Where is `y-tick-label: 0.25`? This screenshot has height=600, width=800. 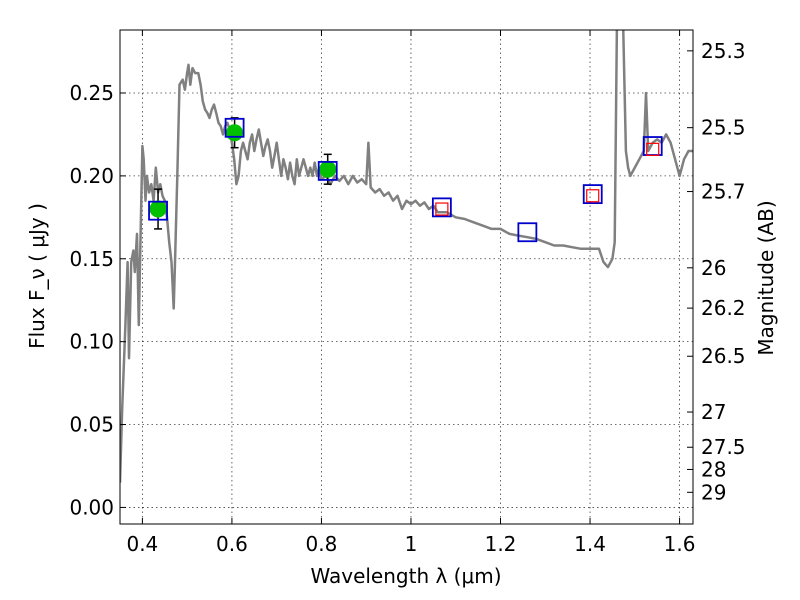
y-tick-label: 0.25 is located at coordinates (91, 93).